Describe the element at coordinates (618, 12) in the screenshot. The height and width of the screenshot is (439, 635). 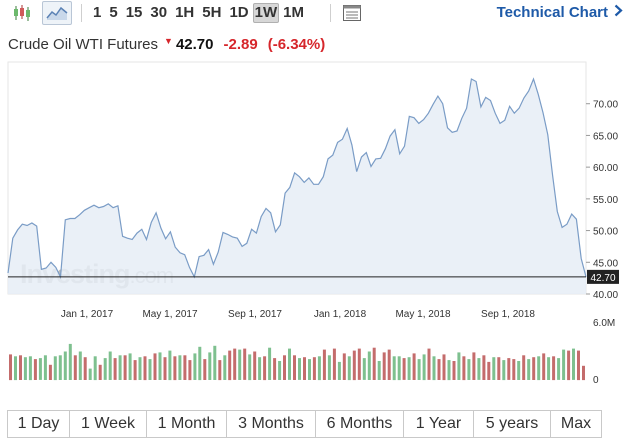
I see `chevron-right-icon` at that location.